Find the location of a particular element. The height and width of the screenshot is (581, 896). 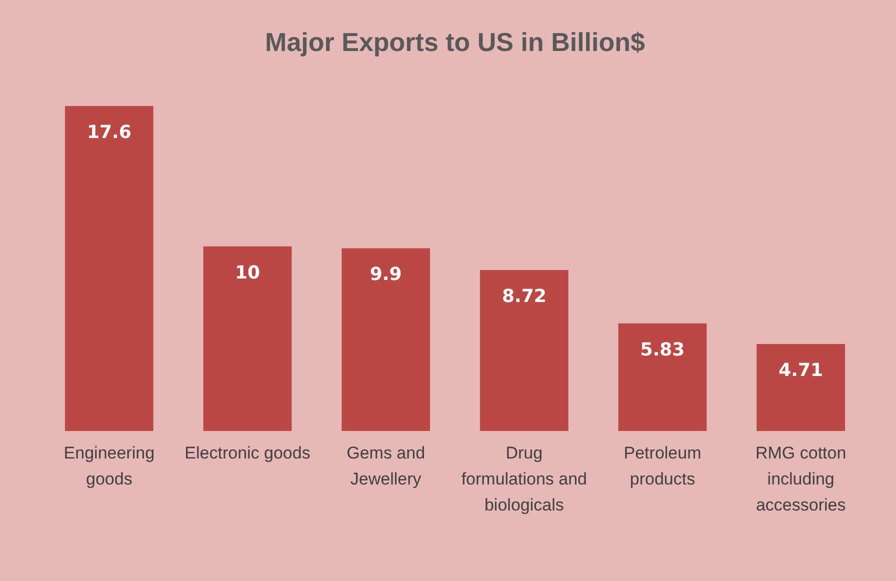

data-label: 8.72 is located at coordinates (524, 296).